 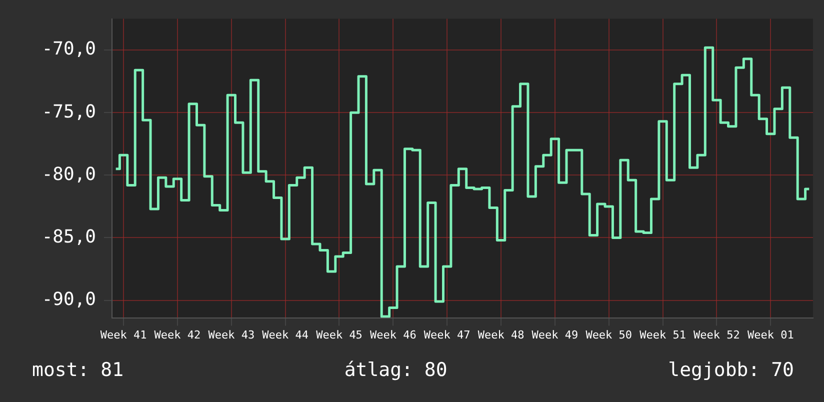 What do you see at coordinates (663, 335) in the screenshot?
I see `x-tick-label: Week 51` at bounding box center [663, 335].